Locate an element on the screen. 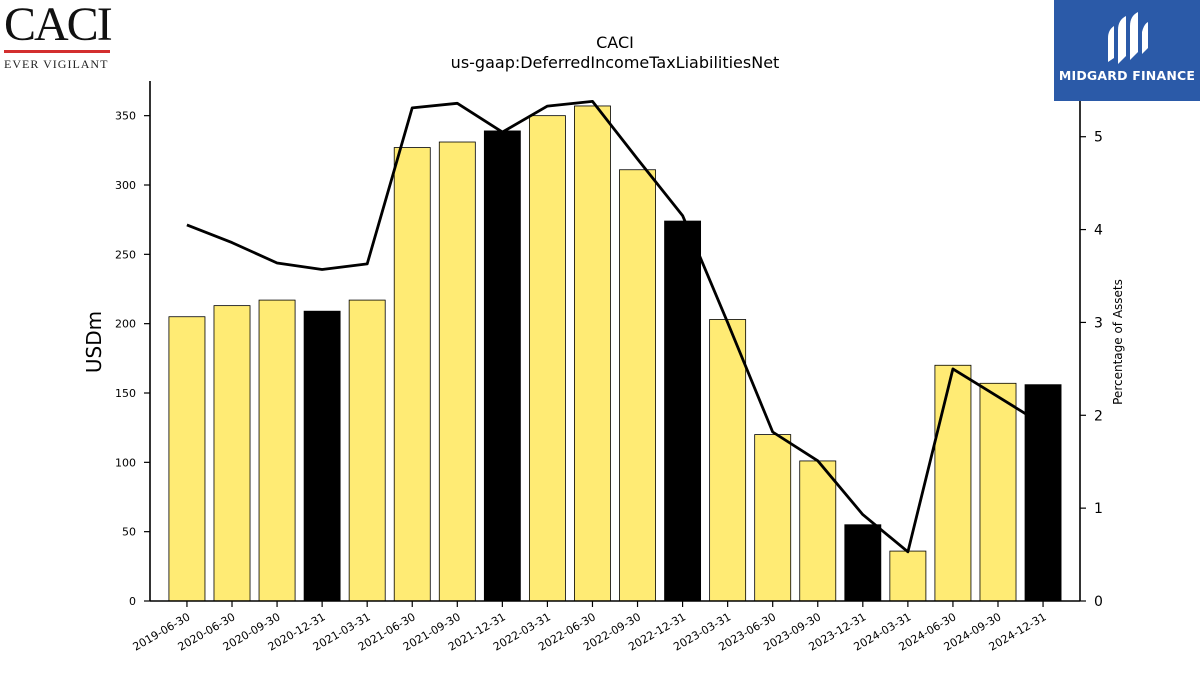 The width and height of the screenshot is (1200, 675). y2-tick-label: 2 is located at coordinates (1098, 416).